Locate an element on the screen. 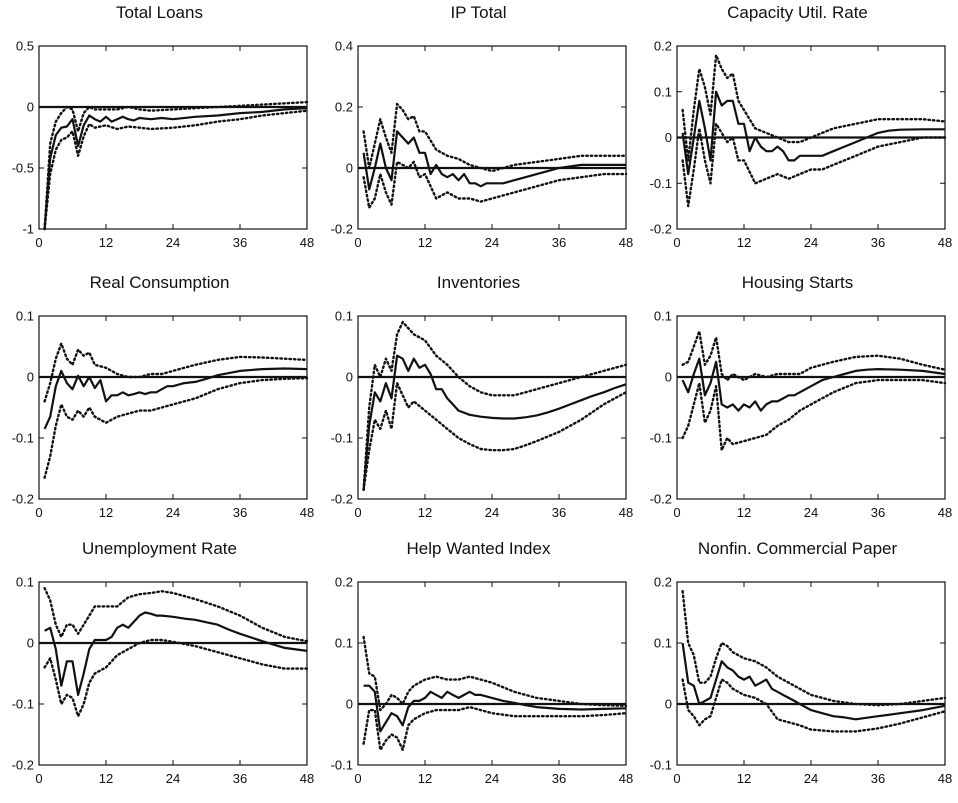  panel-real-consumption: Real Consumption 0 12 24 36 48 -0.2 -0.1 0 0.1 is located at coordinates (159, 403).